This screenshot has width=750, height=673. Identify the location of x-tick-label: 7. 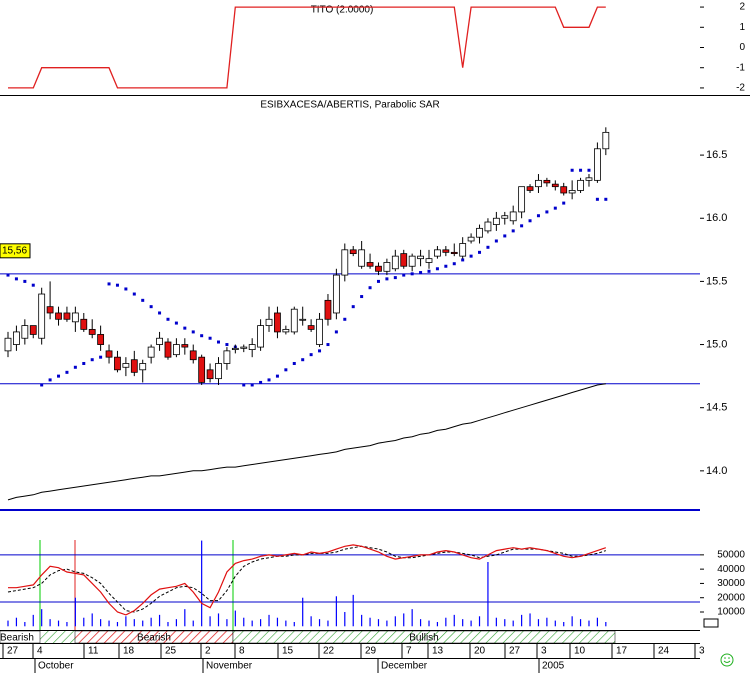
(409, 651).